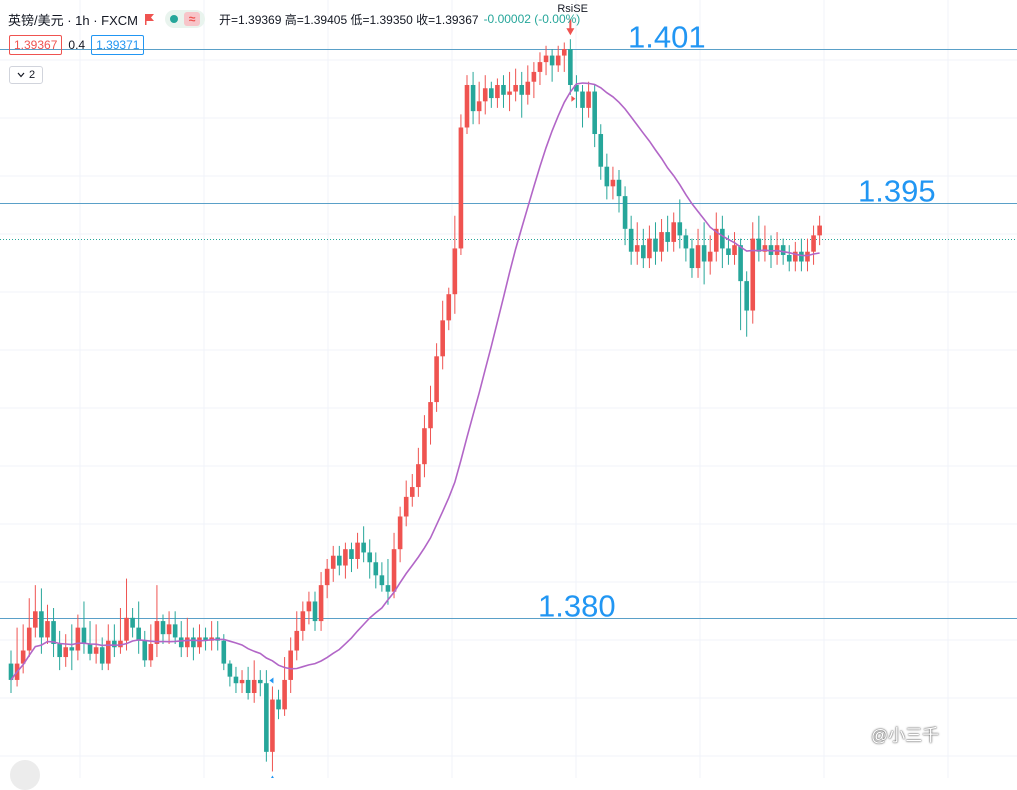 This screenshot has width=1017, height=790. Describe the element at coordinates (25, 775) in the screenshot. I see `tradingview-logo-icon` at that location.